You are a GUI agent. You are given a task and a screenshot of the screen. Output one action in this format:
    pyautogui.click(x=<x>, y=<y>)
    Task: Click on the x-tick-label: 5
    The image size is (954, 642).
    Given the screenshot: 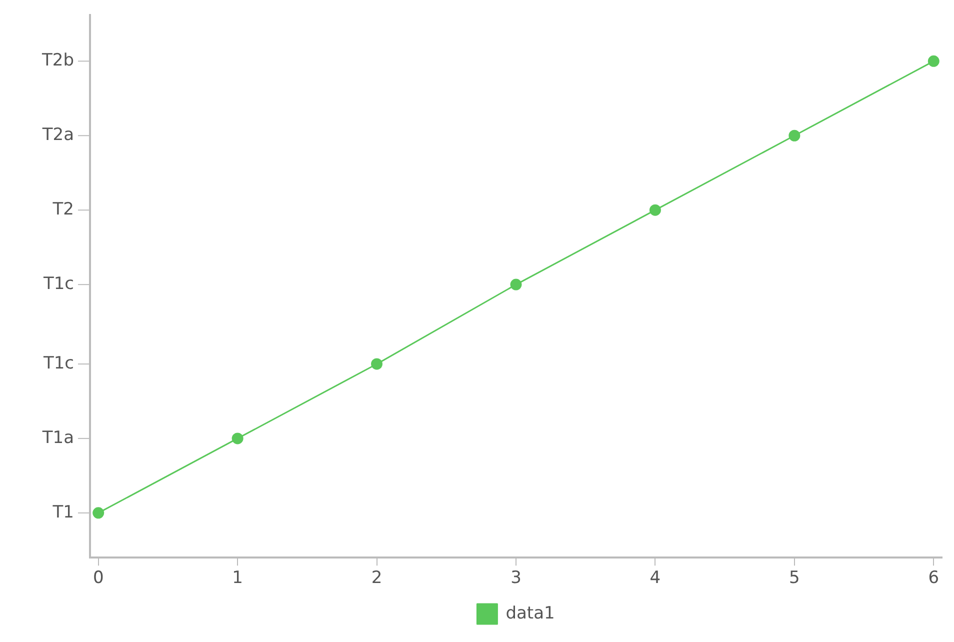 What is the action you would take?
    pyautogui.click(x=794, y=578)
    